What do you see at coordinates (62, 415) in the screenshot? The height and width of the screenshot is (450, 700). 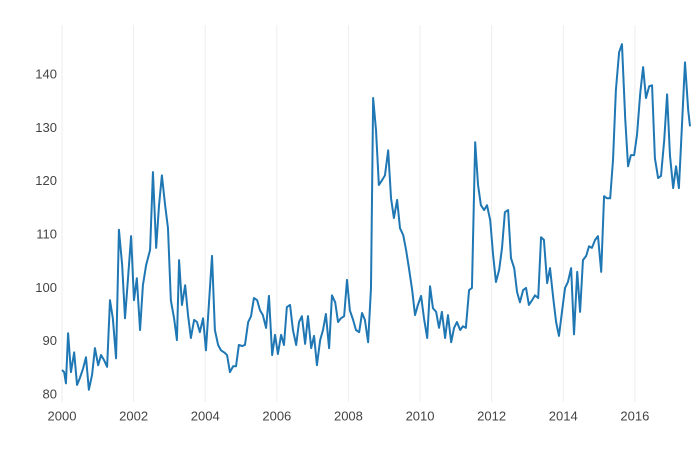 I see `x-tick-label: 2000` at bounding box center [62, 415].